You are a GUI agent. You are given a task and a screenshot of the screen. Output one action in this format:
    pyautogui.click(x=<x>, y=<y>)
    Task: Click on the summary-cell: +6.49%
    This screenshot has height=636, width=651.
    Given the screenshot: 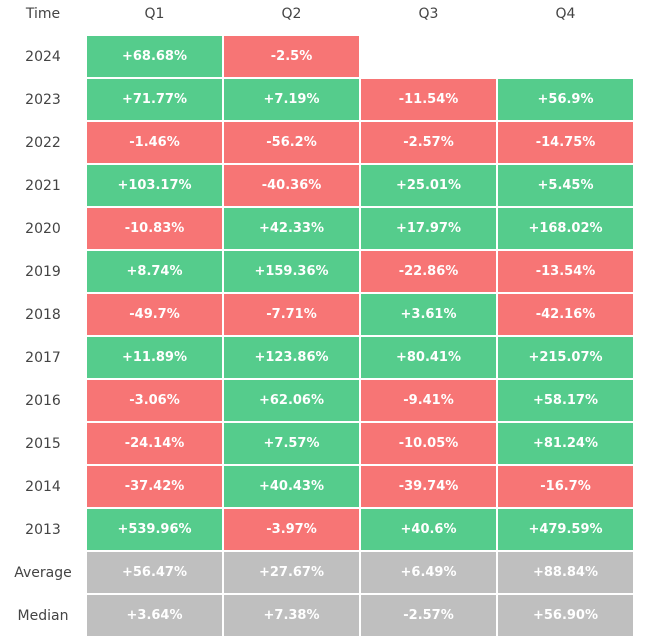 What is the action you would take?
    pyautogui.click(x=428, y=572)
    